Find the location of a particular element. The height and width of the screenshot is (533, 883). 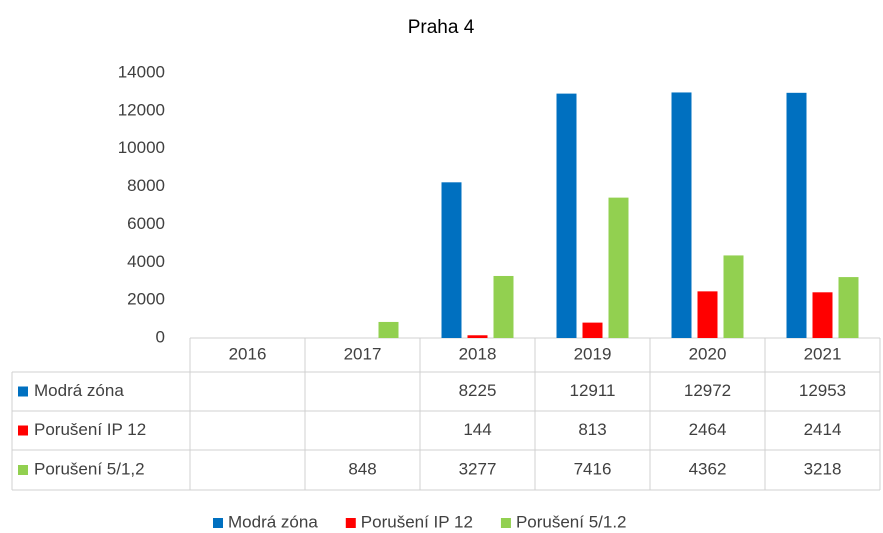

x-tick-label: 2021 is located at coordinates (823, 353).